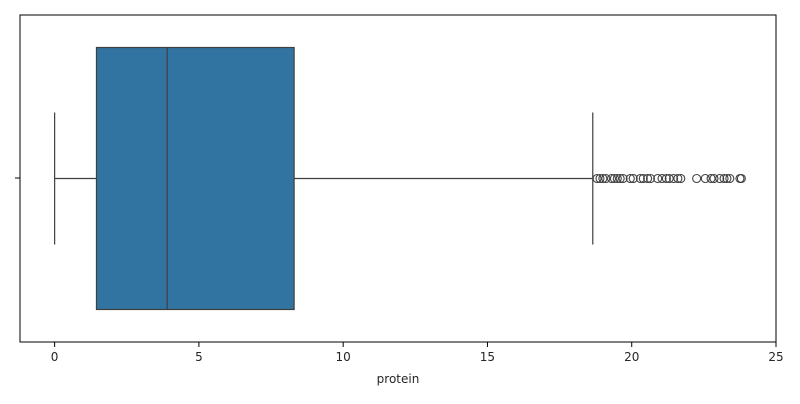 This screenshot has height=404, width=800. I want to click on x-tick-label: 10, so click(343, 357).